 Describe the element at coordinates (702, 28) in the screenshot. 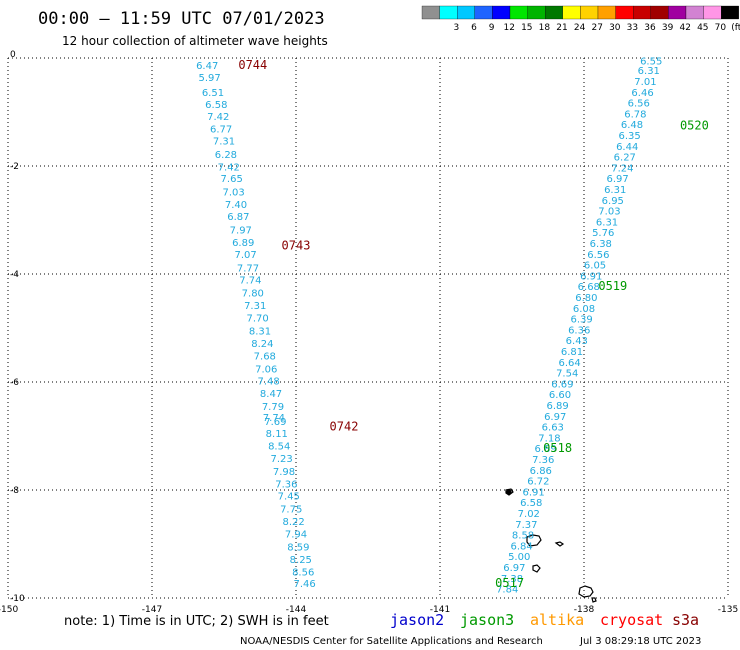

I see `legend-label: 45` at that location.